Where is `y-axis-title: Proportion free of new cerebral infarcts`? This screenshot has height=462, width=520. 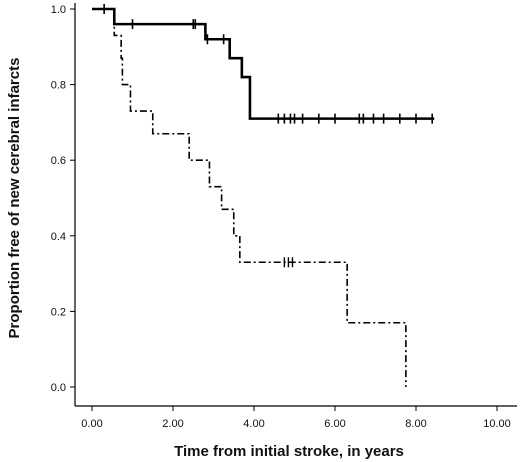
y-axis-title: Proportion free of new cerebral infarcts is located at coordinates (14, 198).